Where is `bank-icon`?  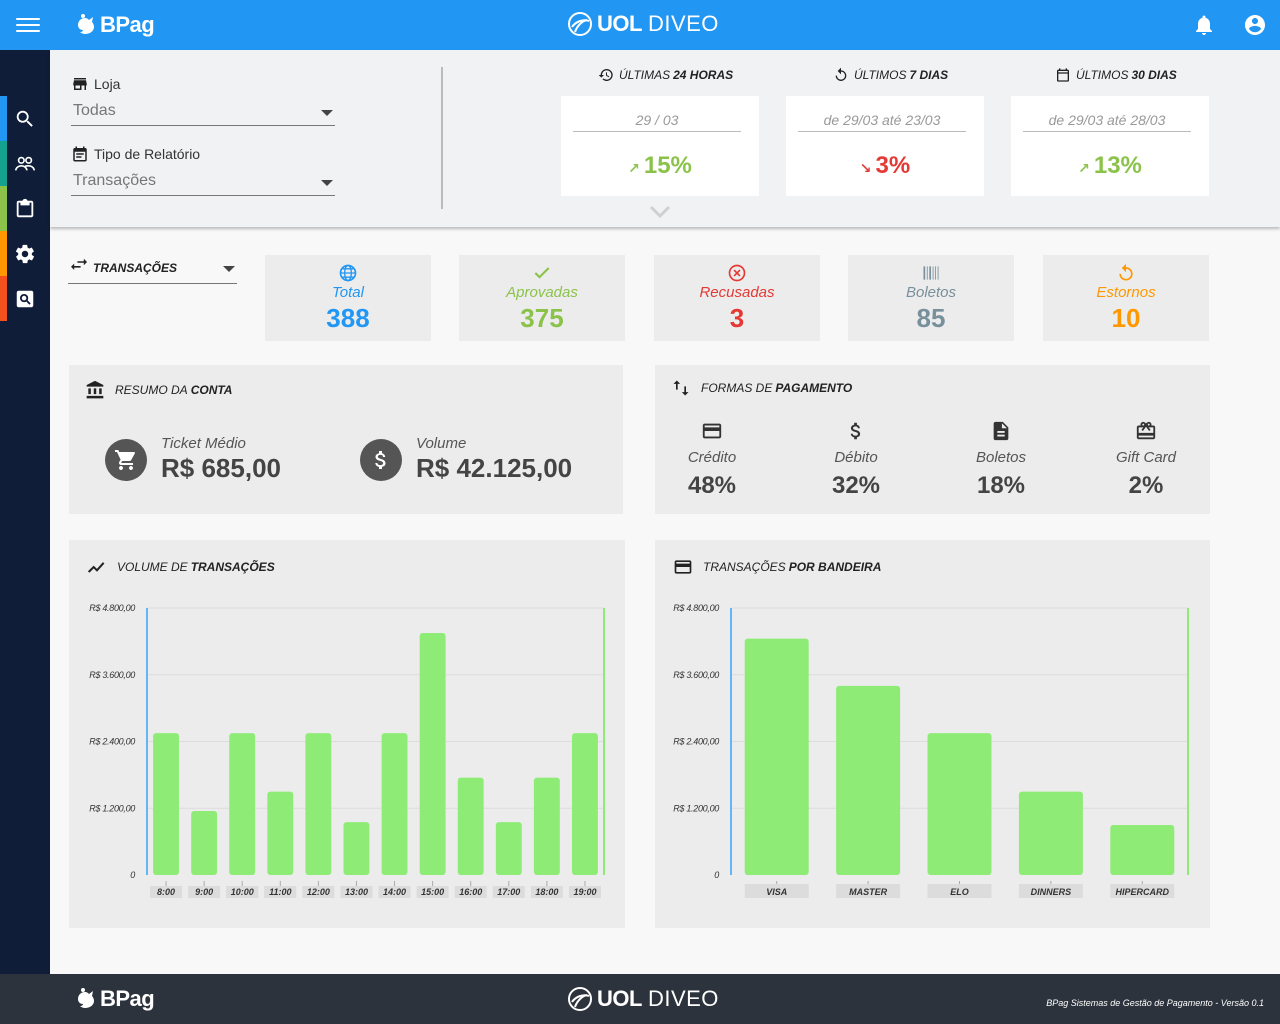 bank-icon is located at coordinates (95, 389).